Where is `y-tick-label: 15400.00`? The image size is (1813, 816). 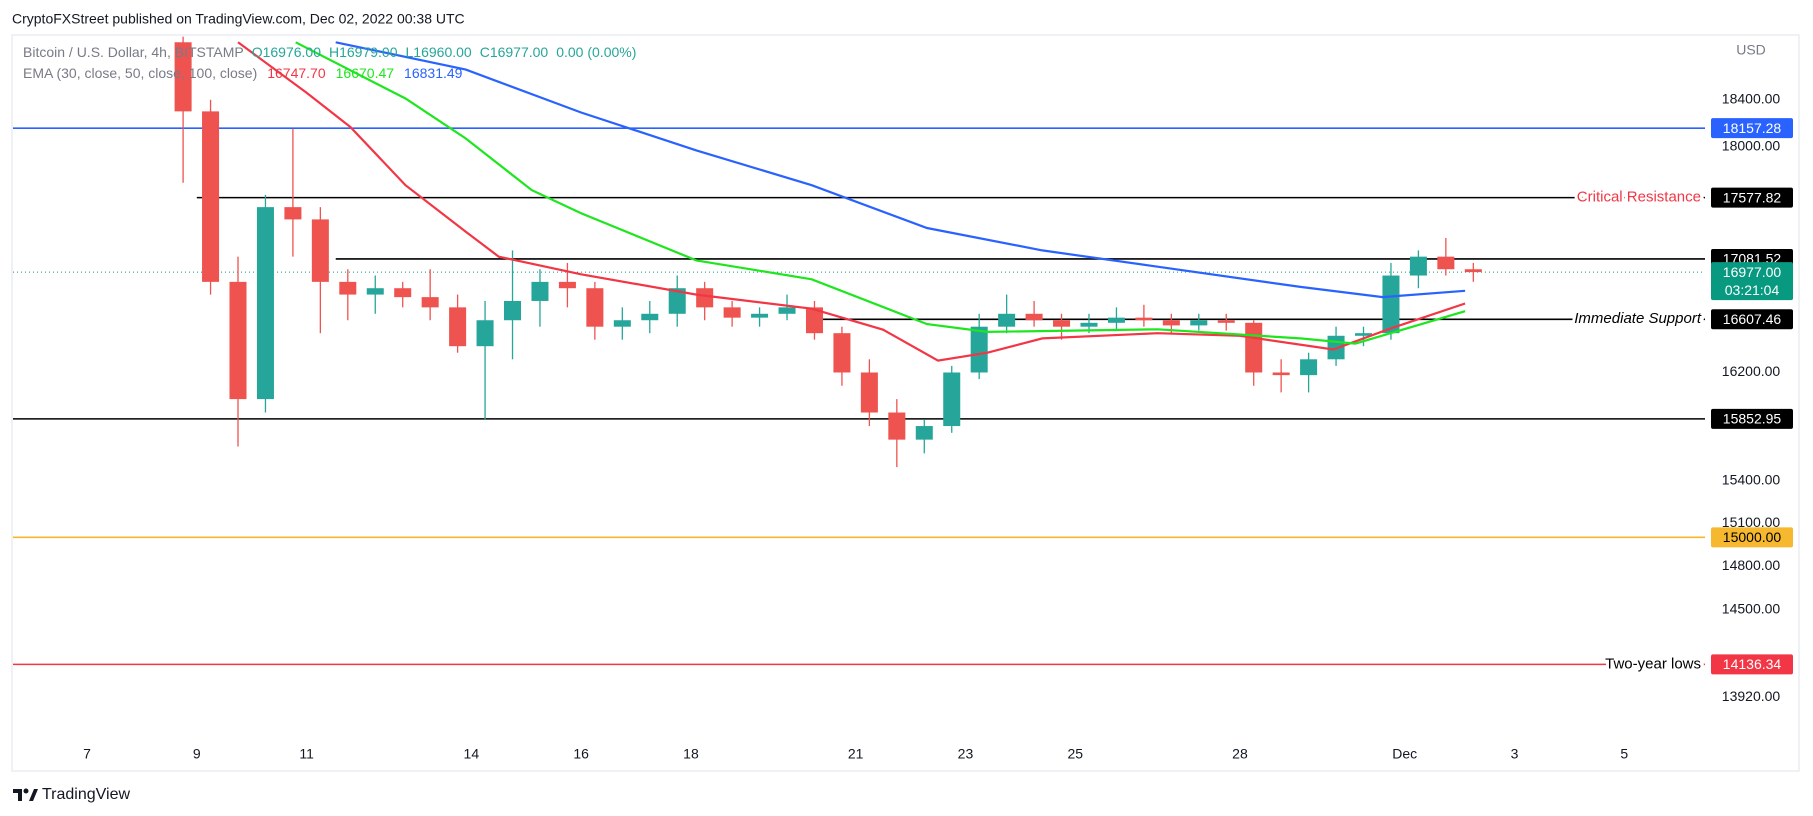
y-tick-label: 15400.00 is located at coordinates (1751, 480).